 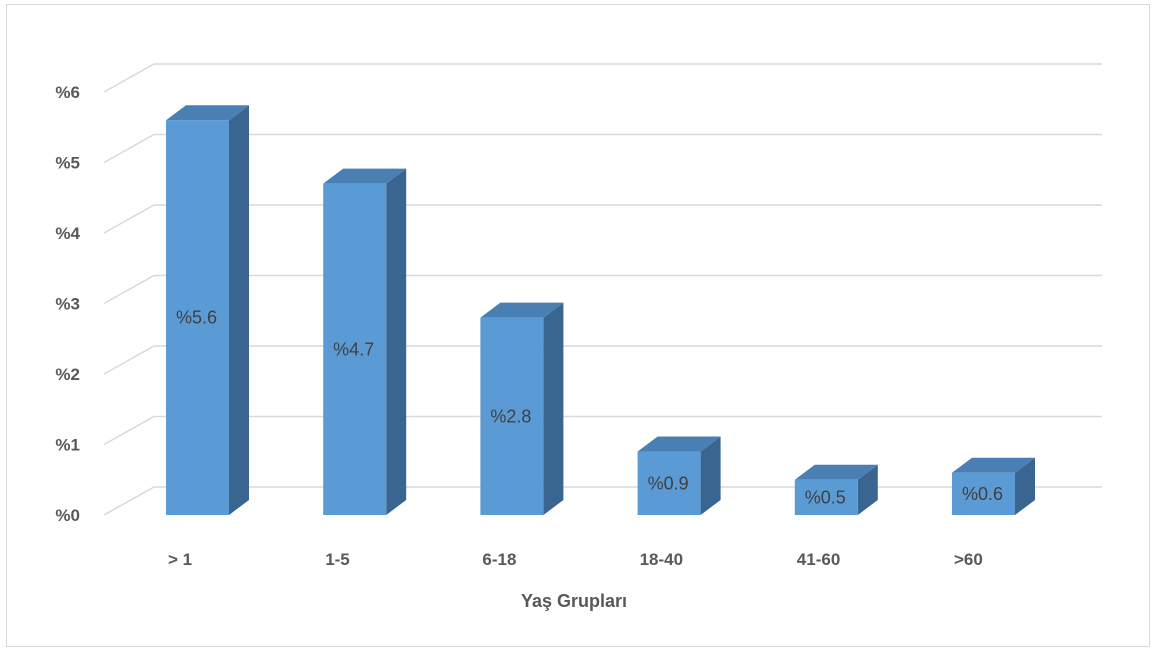 I want to click on category-label: 41-60, so click(x=818, y=559).